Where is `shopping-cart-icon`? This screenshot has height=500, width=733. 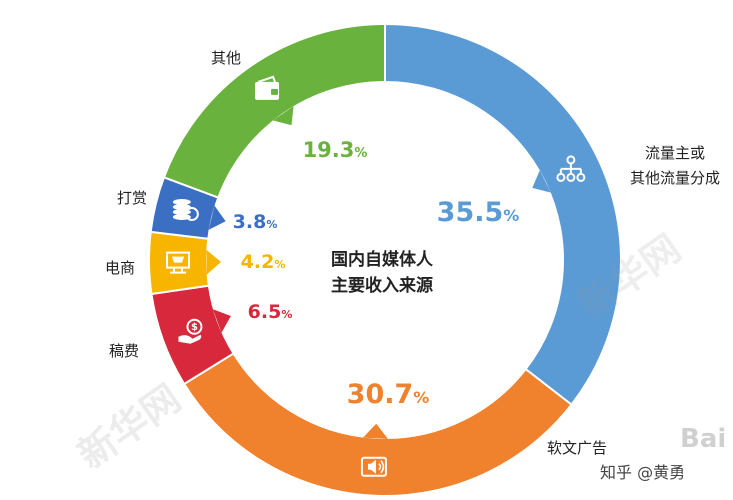
shopping-cart-icon is located at coordinates (178, 262).